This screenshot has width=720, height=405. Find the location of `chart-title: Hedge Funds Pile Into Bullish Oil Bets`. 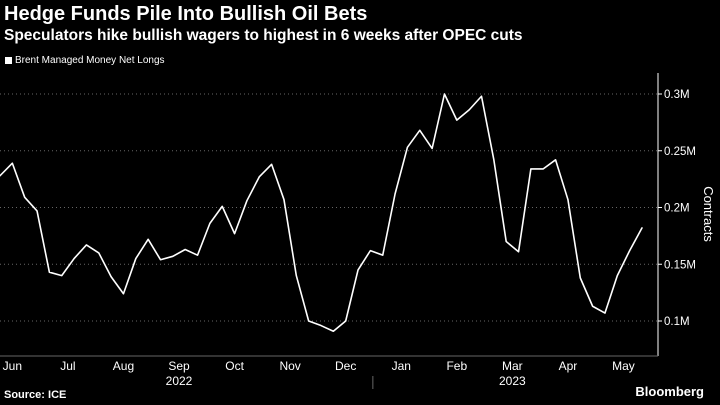

chart-title: Hedge Funds Pile Into Bullish Oil Bets is located at coordinates (186, 14).